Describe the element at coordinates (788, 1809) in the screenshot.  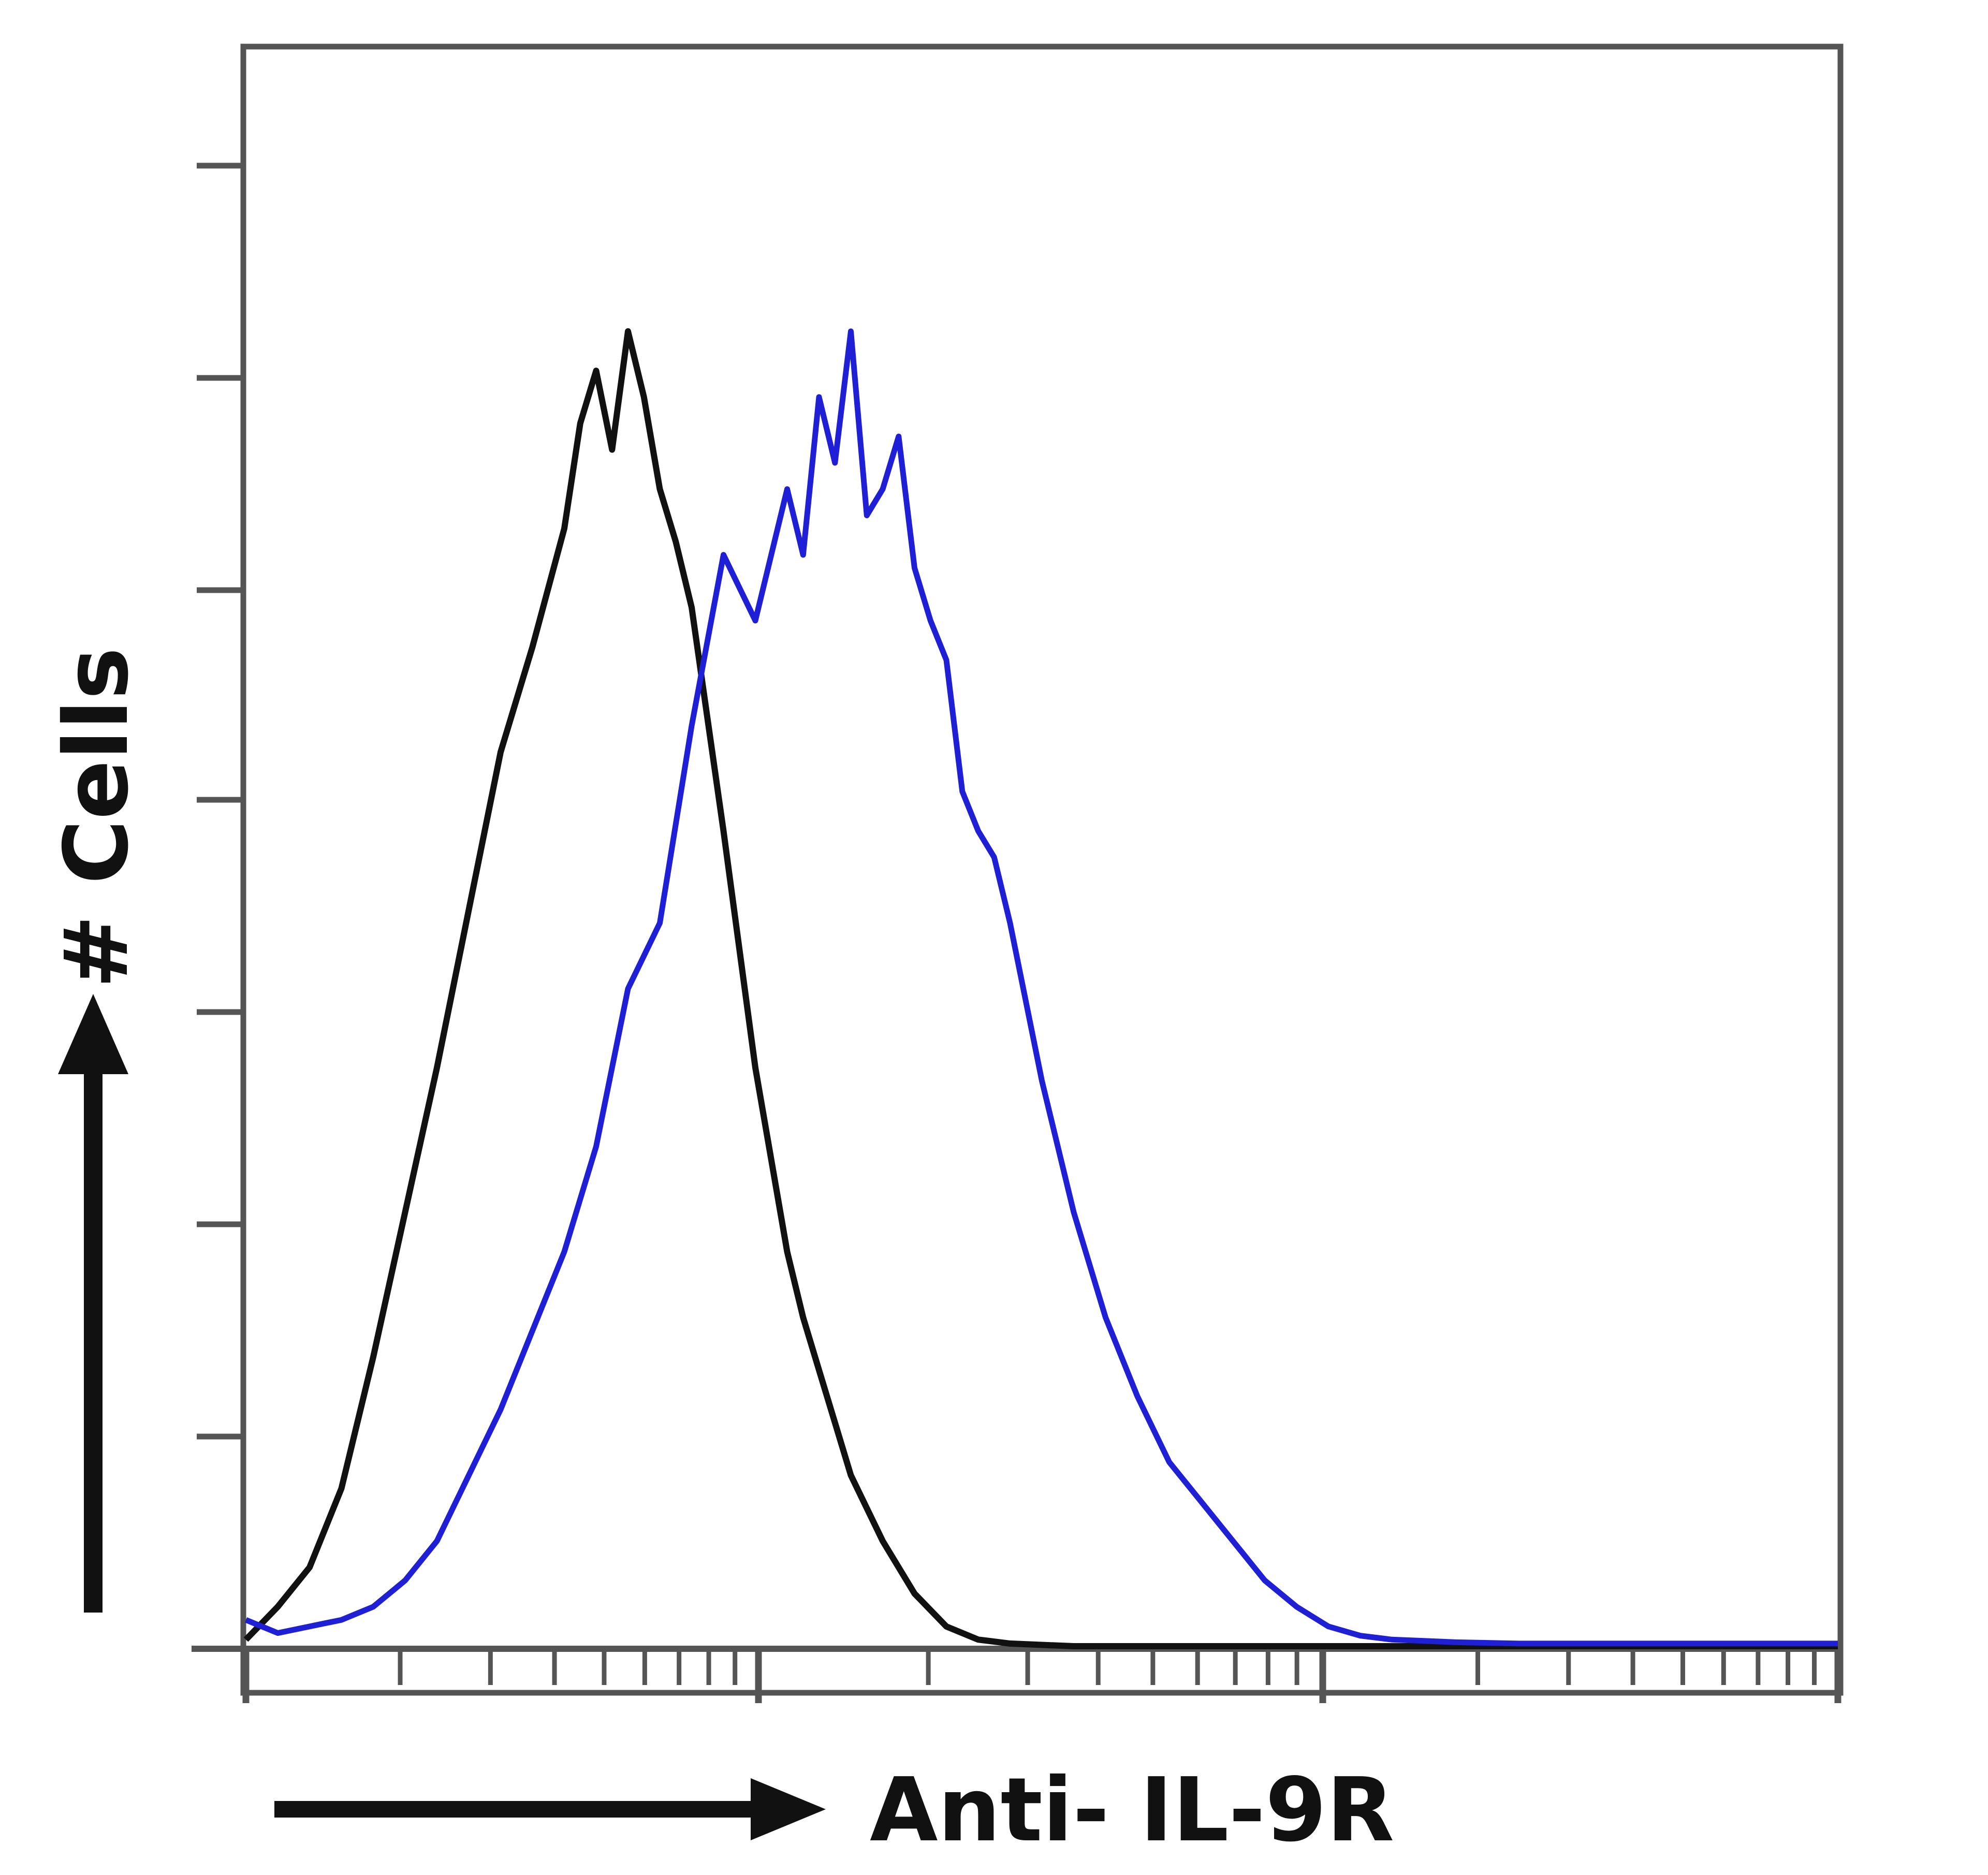
I see `x-axis-arrowhead` at that location.